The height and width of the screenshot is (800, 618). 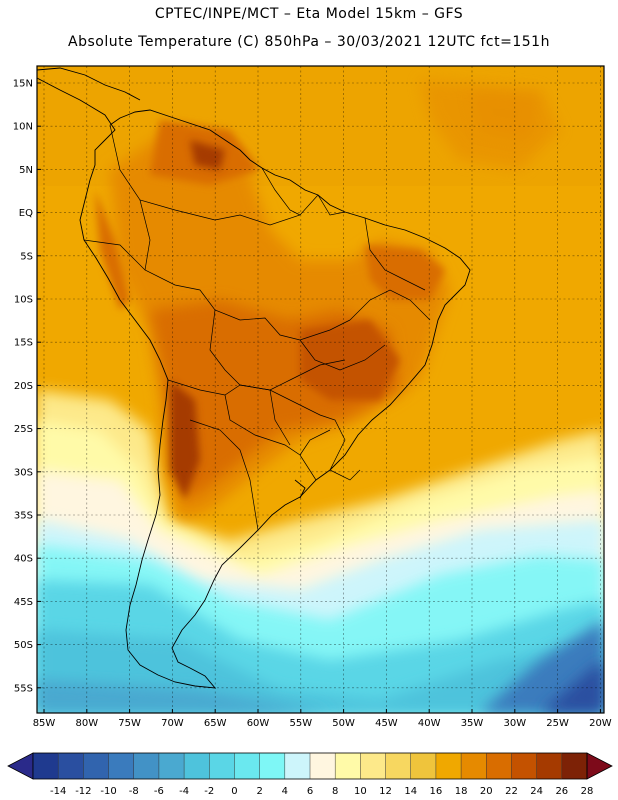 What do you see at coordinates (300, 723) in the screenshot?
I see `longitude-label: 55W` at bounding box center [300, 723].